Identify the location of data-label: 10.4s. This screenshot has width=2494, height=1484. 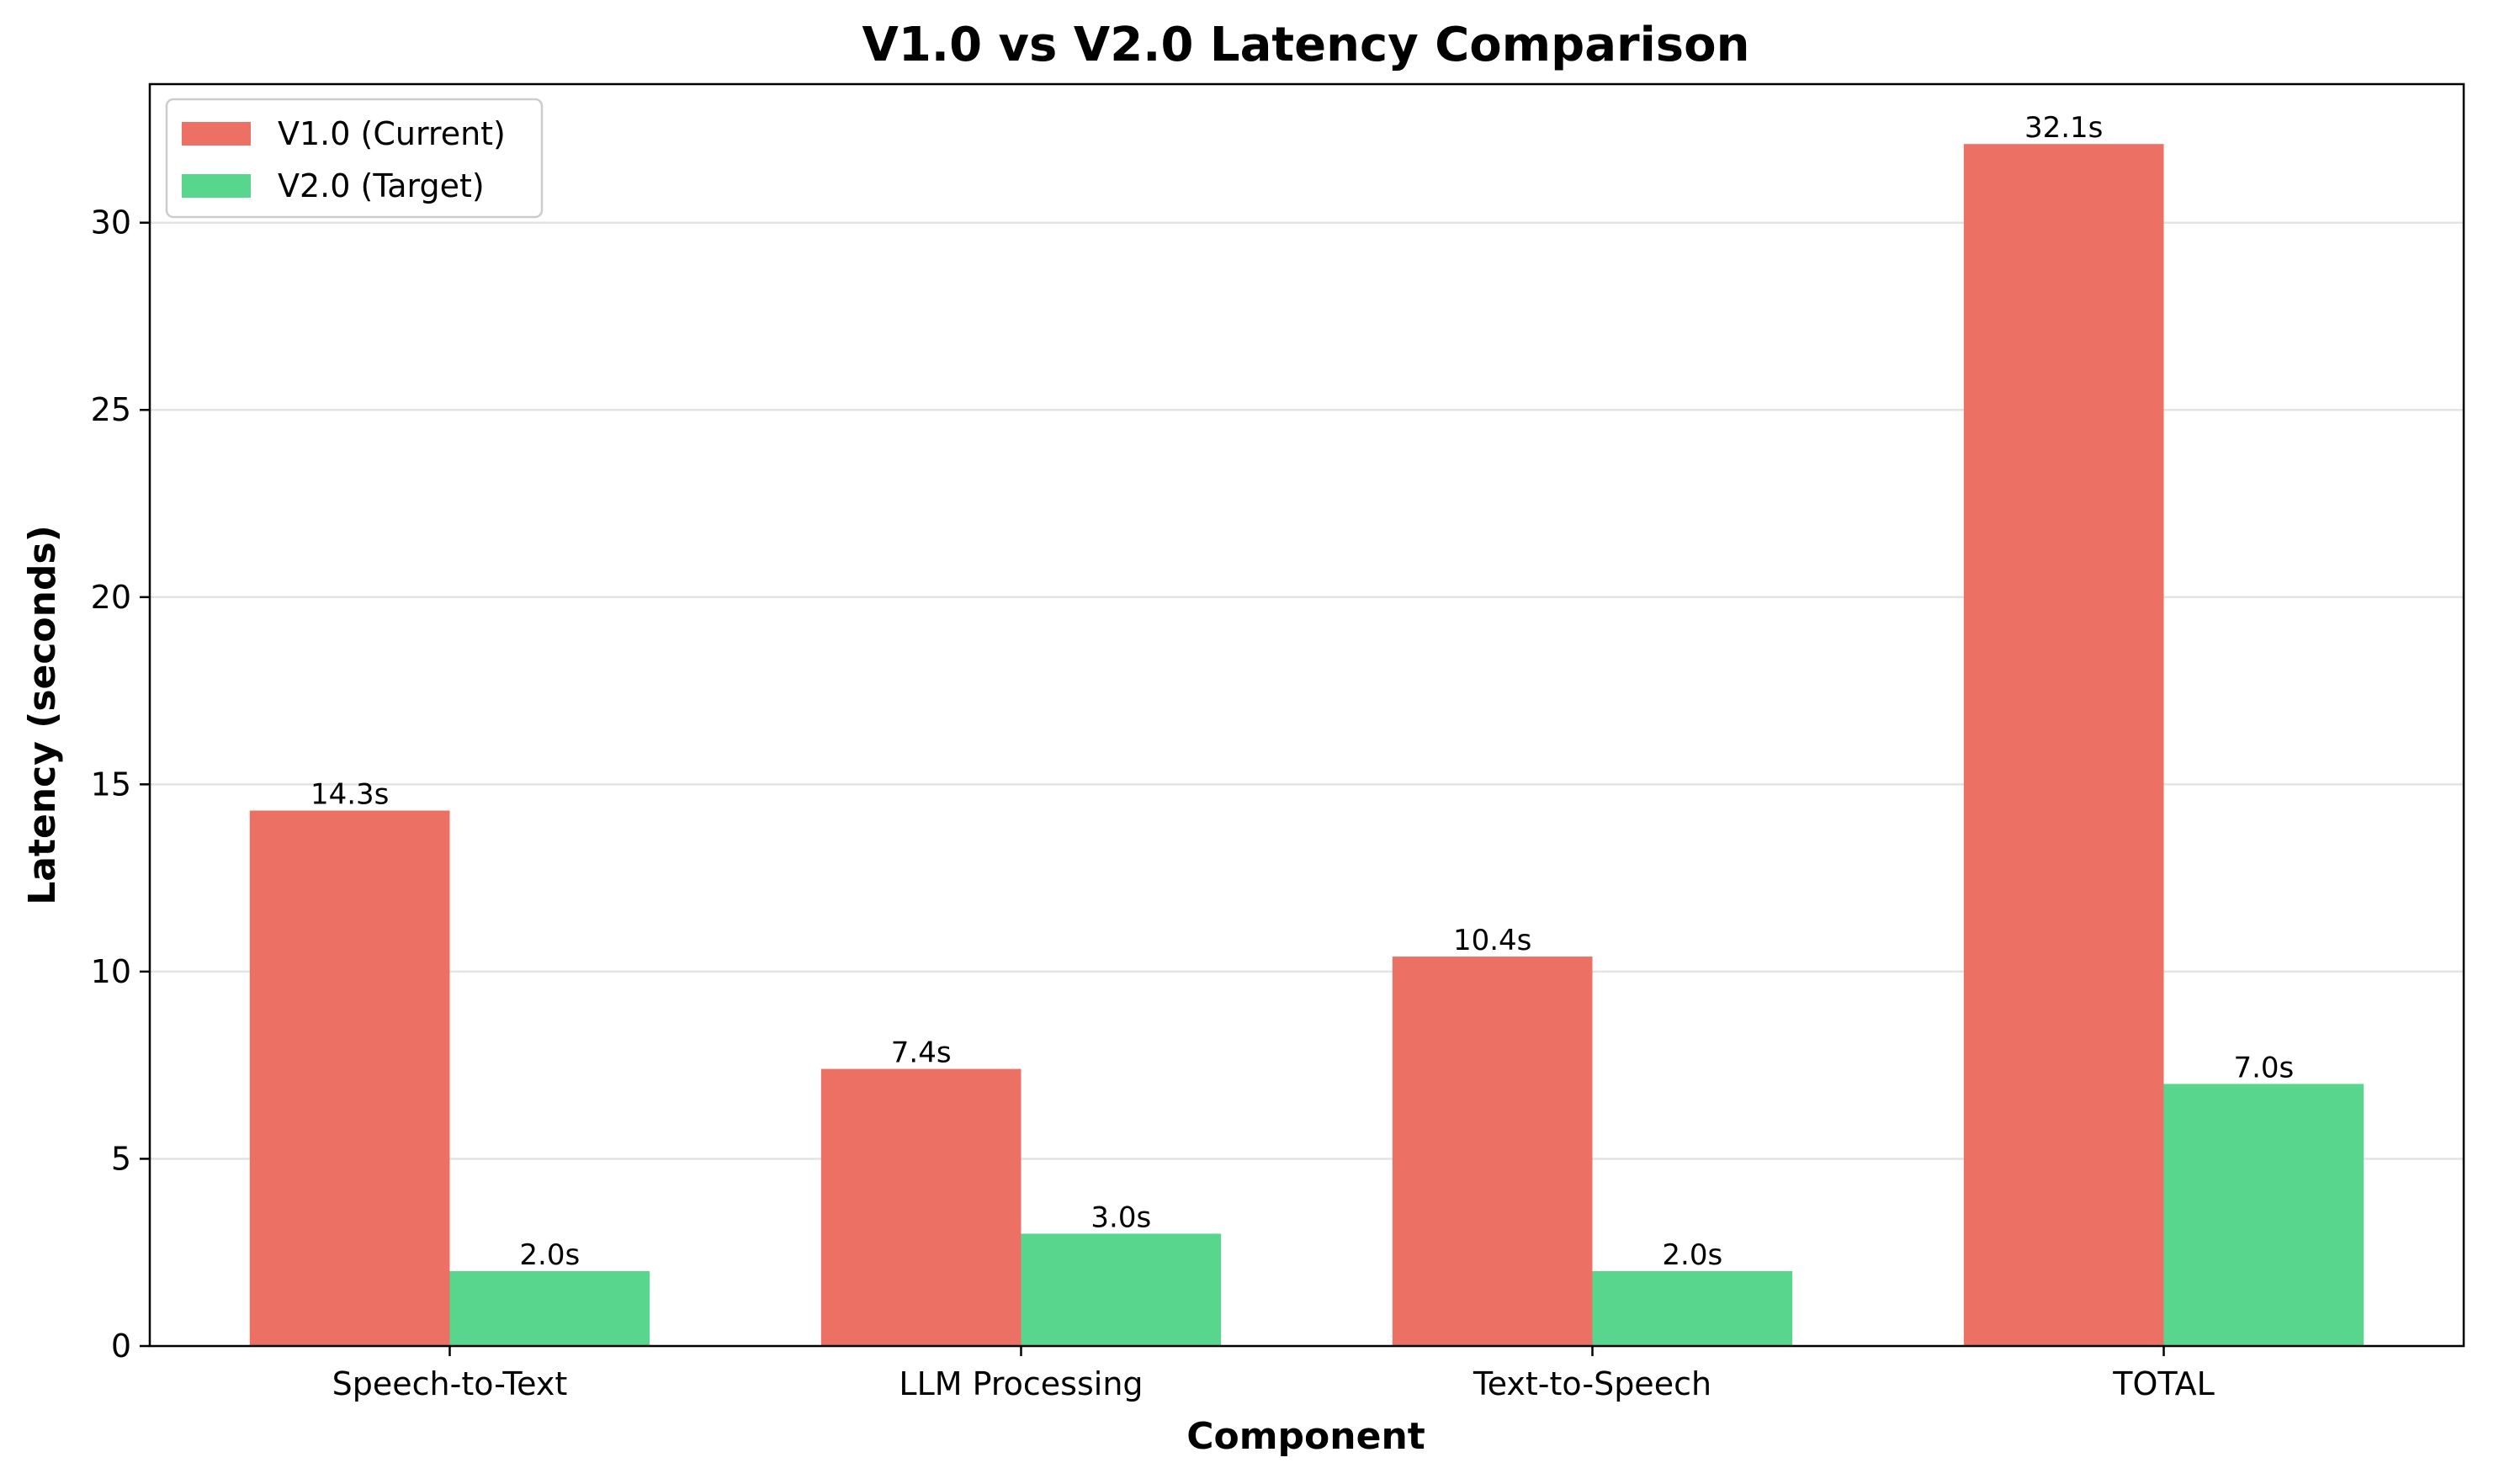
(1492, 940).